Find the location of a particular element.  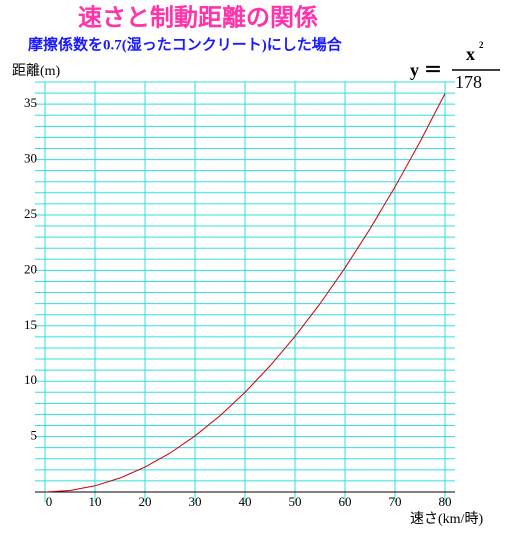

formula-denominator: 178 is located at coordinates (468, 82).